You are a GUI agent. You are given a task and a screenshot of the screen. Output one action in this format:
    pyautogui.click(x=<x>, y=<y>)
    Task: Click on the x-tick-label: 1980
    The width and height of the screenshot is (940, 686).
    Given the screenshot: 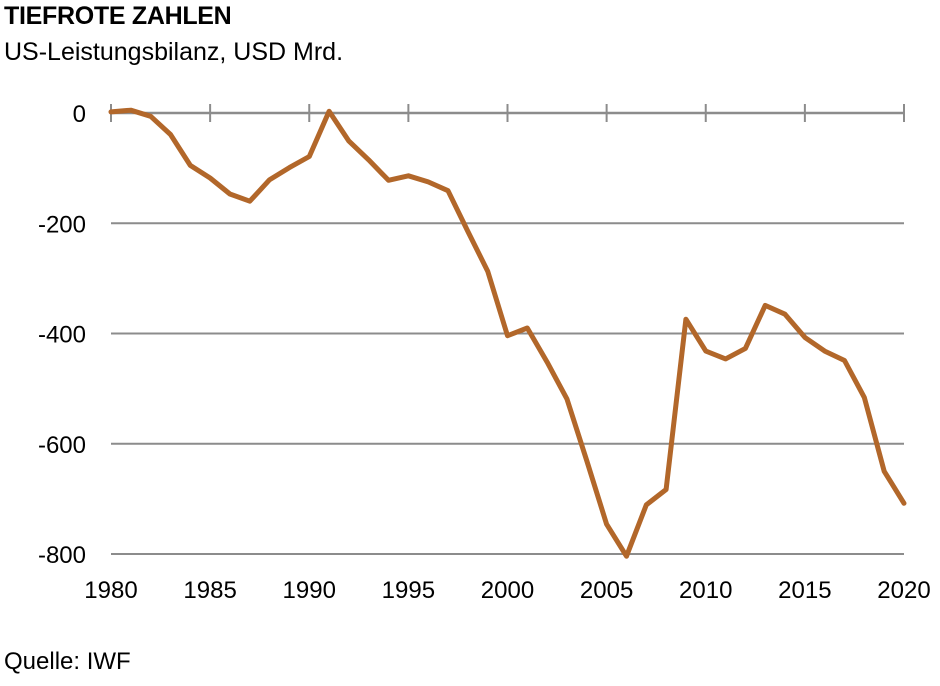 What is the action you would take?
    pyautogui.click(x=110, y=590)
    